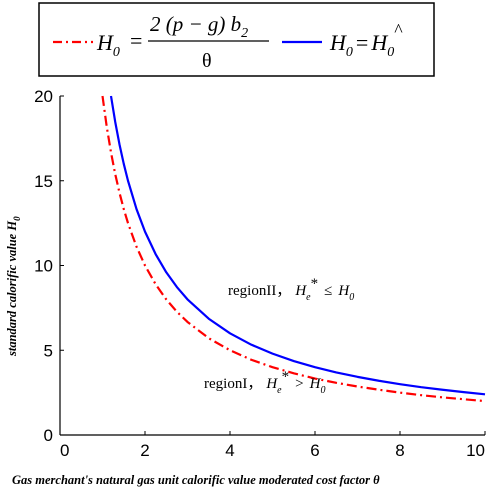 This screenshot has height=491, width=498. What do you see at coordinates (229, 450) in the screenshot?
I see `x-tick-label: 4` at bounding box center [229, 450].